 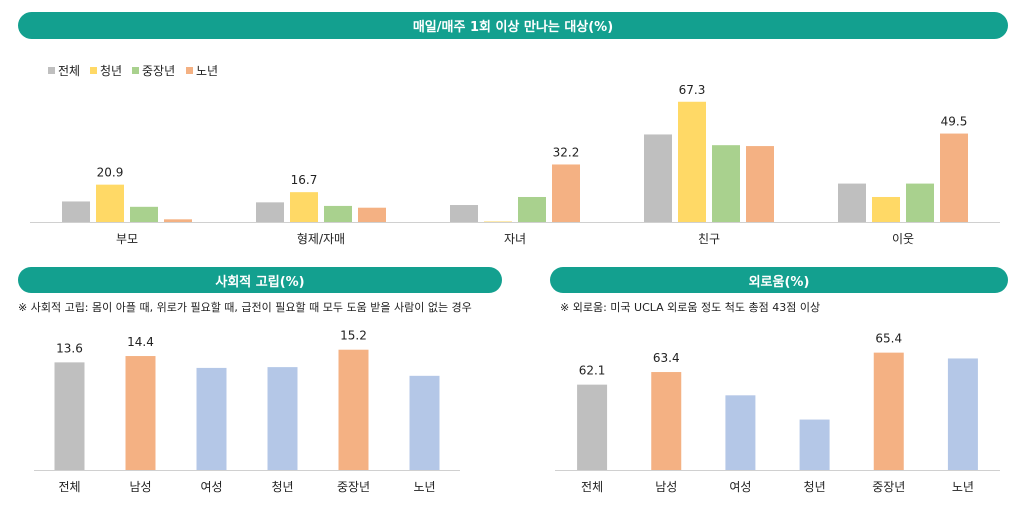 I want to click on category-label: 형제/자매, so click(x=321, y=239).